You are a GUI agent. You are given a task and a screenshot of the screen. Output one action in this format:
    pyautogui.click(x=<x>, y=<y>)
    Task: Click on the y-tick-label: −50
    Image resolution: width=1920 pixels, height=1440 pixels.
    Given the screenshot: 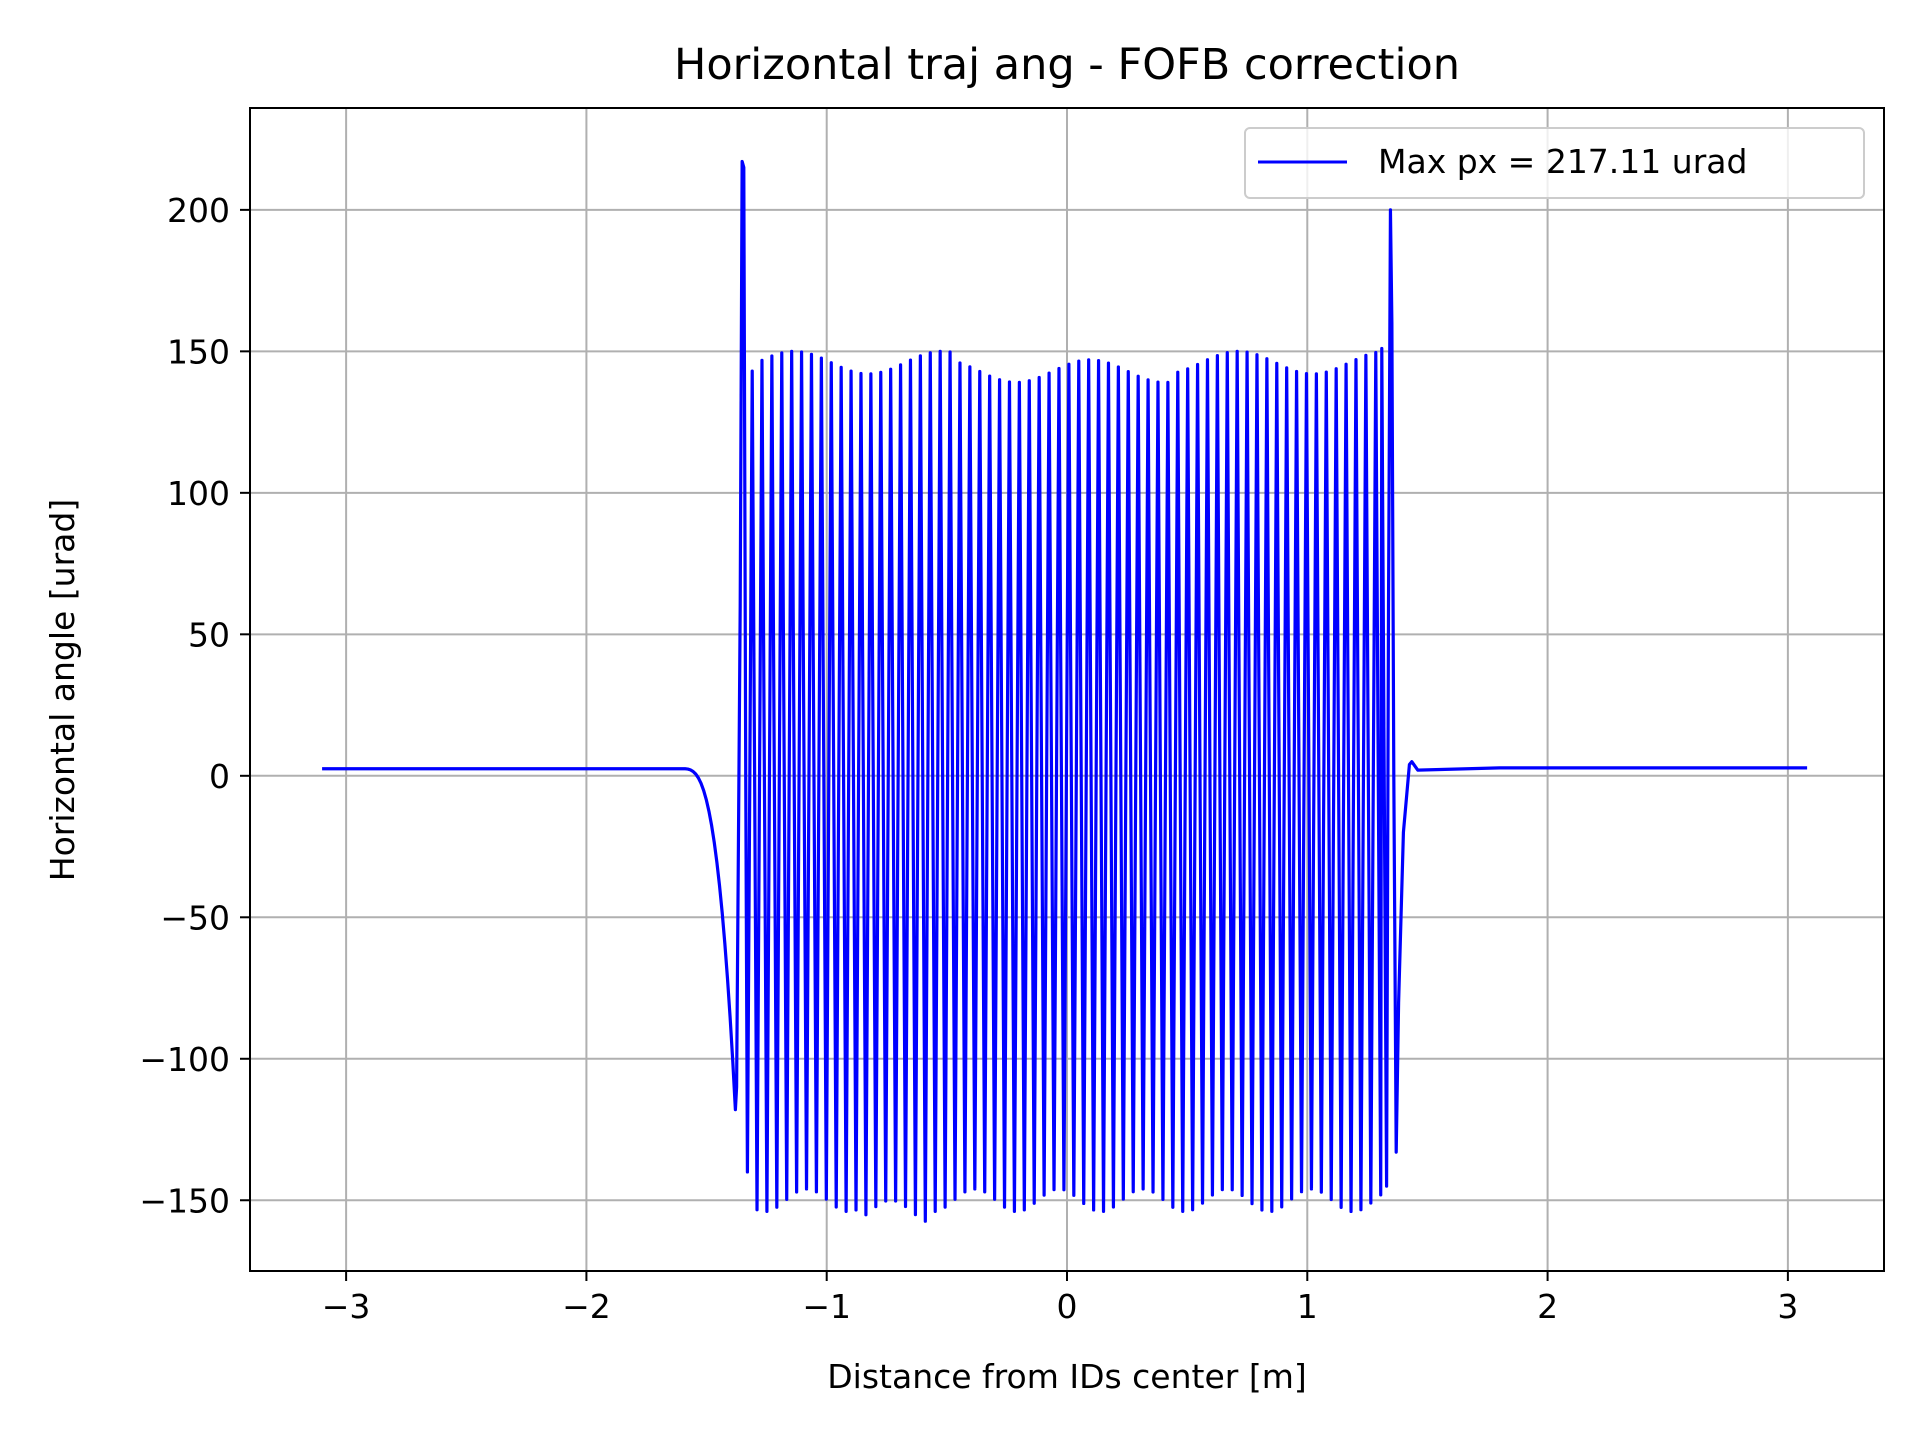 What is the action you would take?
    pyautogui.click(x=195, y=917)
    